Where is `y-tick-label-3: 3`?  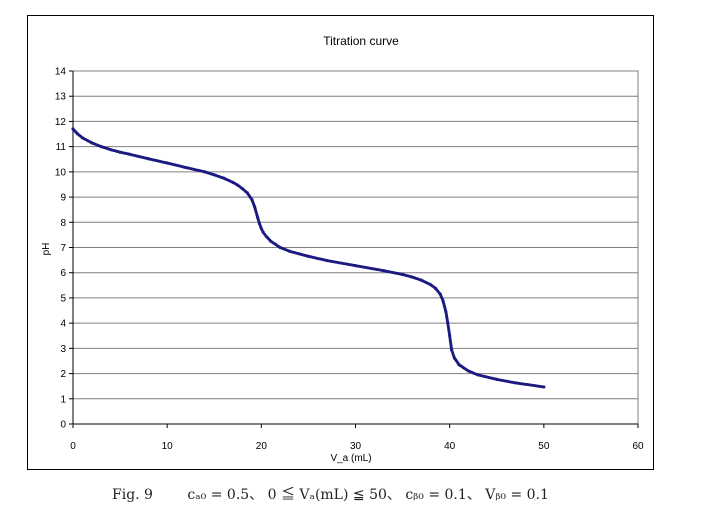 y-tick-label-3: 3 is located at coordinates (63, 349).